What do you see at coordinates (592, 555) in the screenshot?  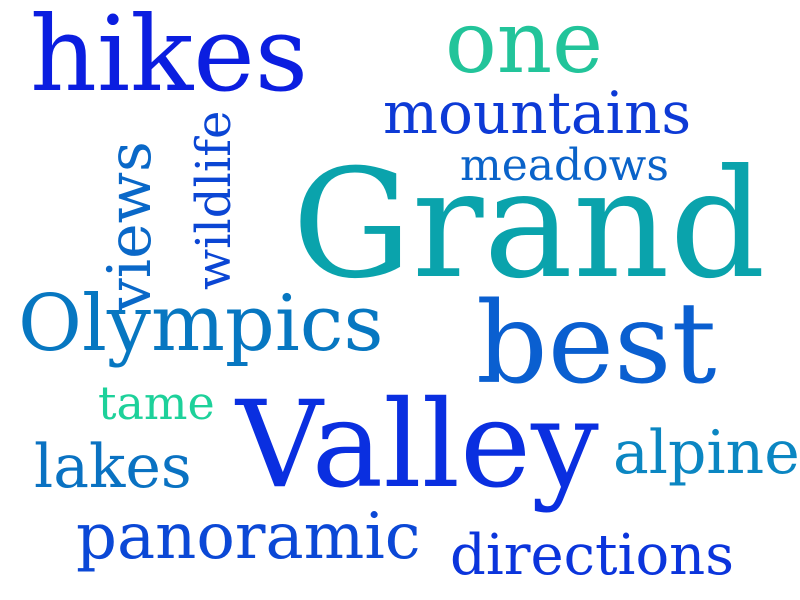 I see `word-directions: directions` at bounding box center [592, 555].